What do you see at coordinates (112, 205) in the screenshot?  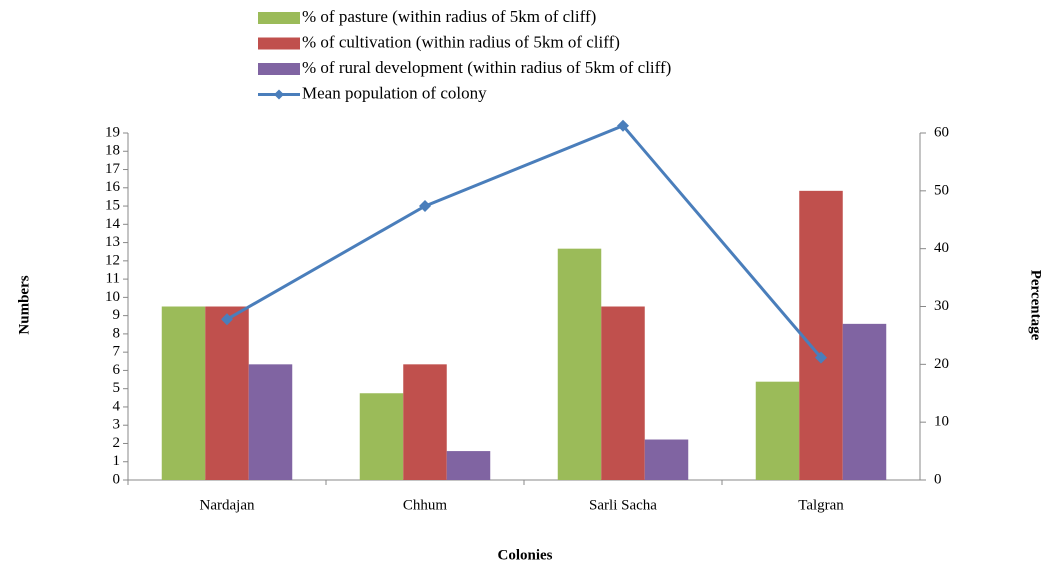 I see `y-tick-label: 15` at bounding box center [112, 205].